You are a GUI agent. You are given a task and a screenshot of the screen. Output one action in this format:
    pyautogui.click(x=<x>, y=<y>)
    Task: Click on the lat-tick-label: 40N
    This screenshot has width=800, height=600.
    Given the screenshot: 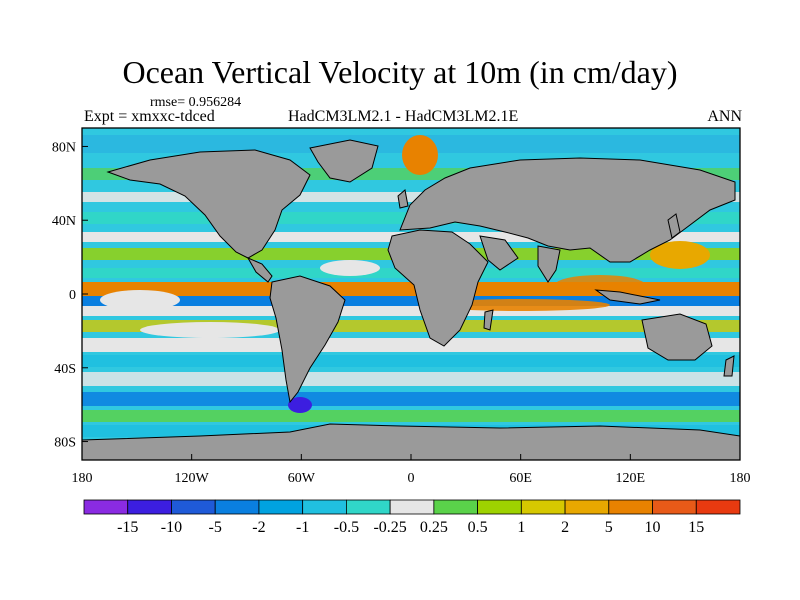 What is the action you would take?
    pyautogui.click(x=64, y=221)
    